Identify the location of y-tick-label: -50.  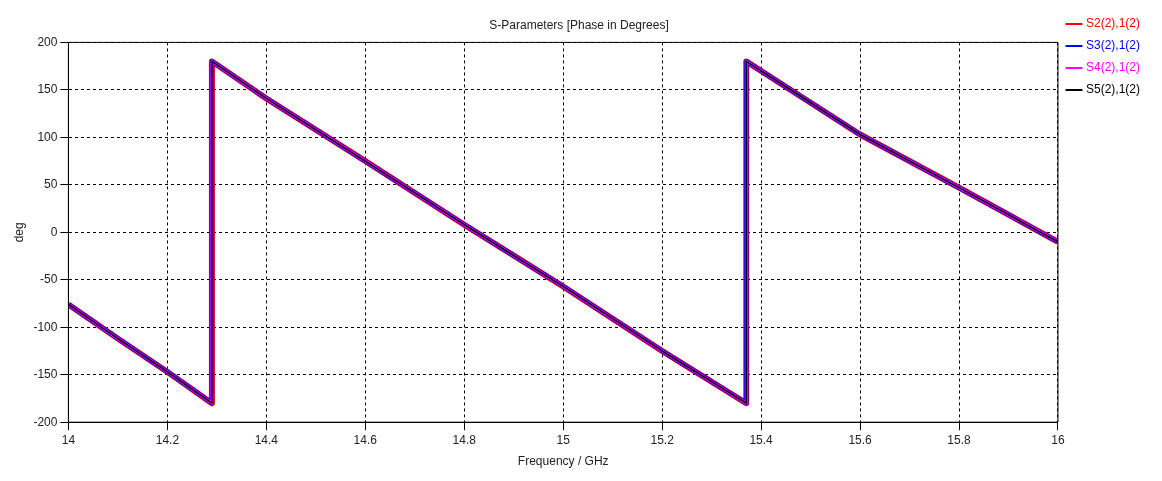
(49, 279).